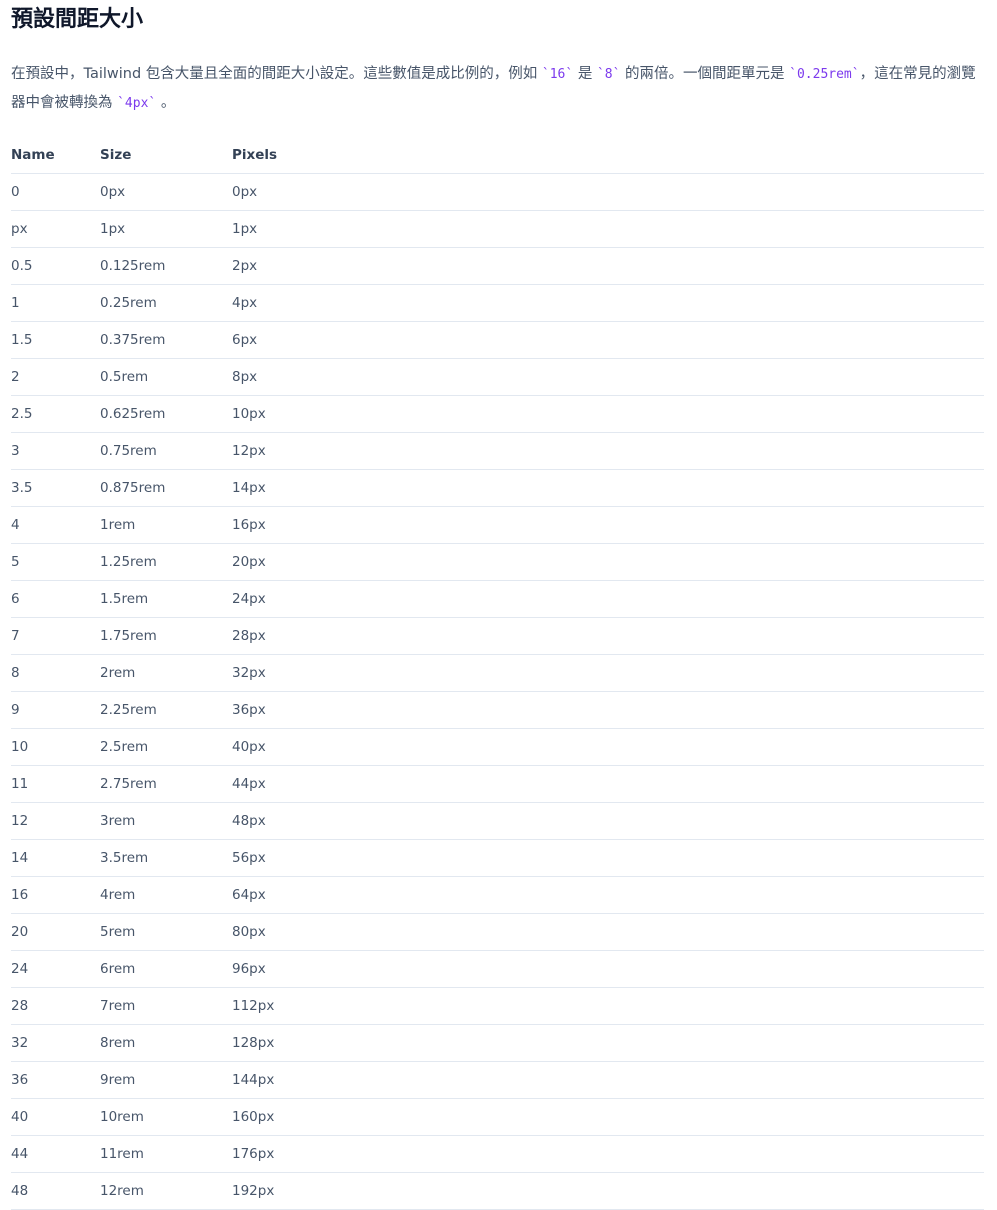 The image size is (997, 1210). What do you see at coordinates (55, 303) in the screenshot?
I see `cell: 1` at bounding box center [55, 303].